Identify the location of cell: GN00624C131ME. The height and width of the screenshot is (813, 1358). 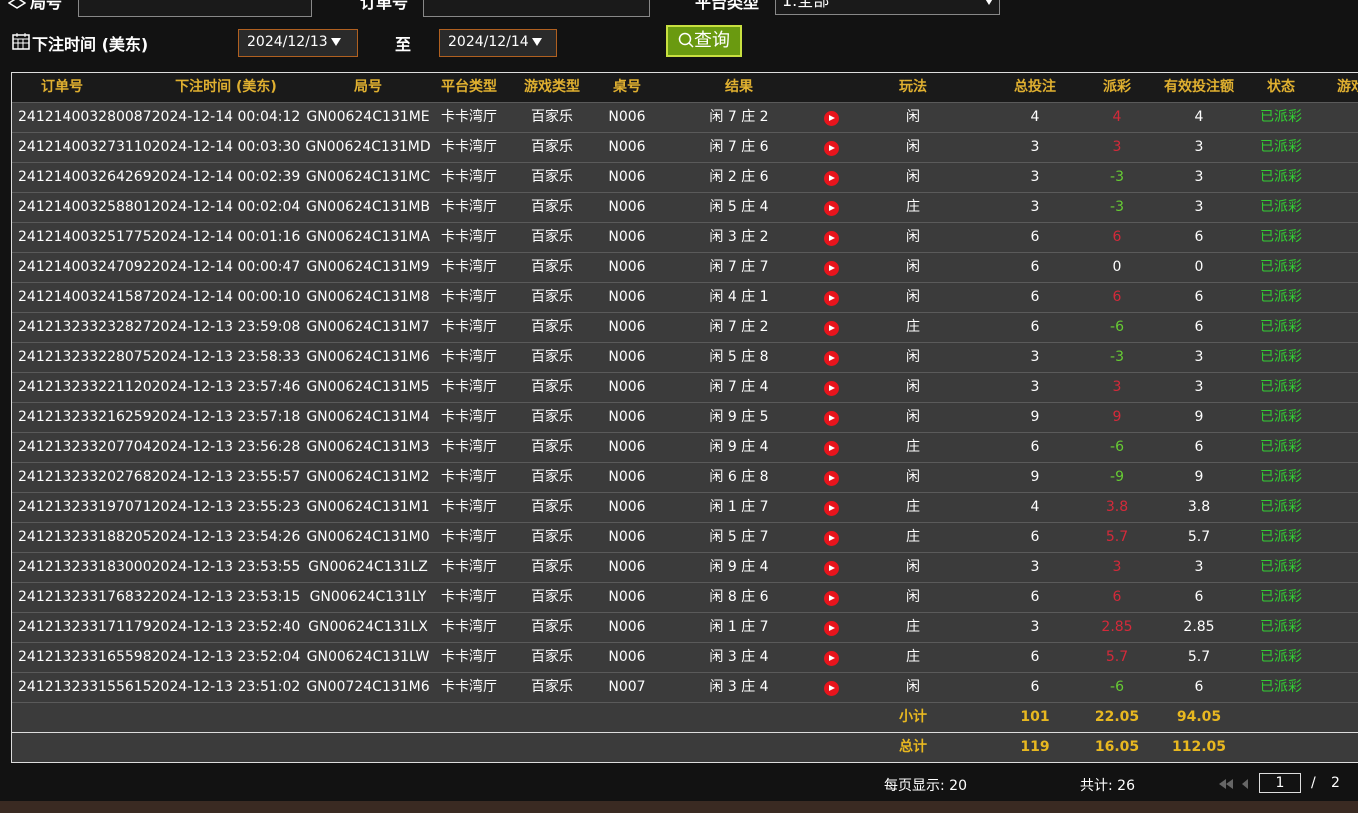
(368, 117).